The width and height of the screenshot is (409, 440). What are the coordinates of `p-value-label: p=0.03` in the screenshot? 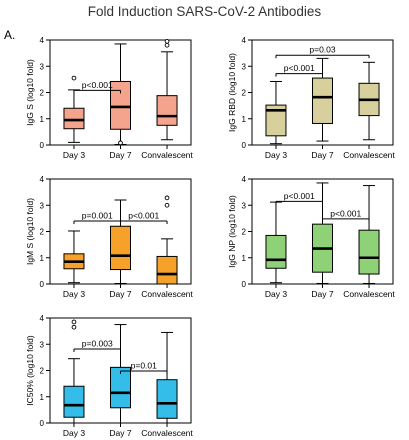 It's located at (322, 50).